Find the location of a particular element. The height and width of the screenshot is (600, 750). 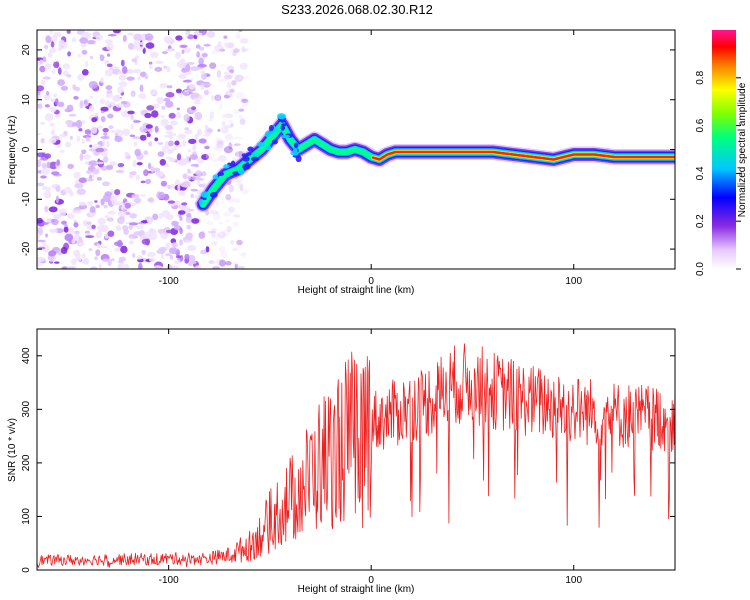

colorbar-tick-label: 0.0 is located at coordinates (700, 269).